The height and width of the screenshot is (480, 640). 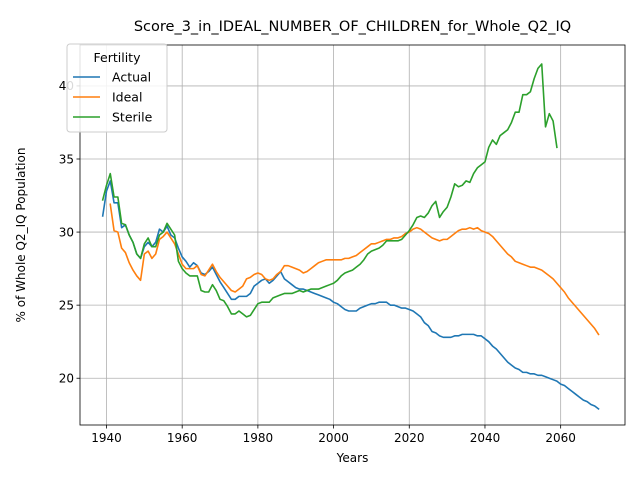 What do you see at coordinates (106, 438) in the screenshot?
I see `x-tick-label: 1940` at bounding box center [106, 438].